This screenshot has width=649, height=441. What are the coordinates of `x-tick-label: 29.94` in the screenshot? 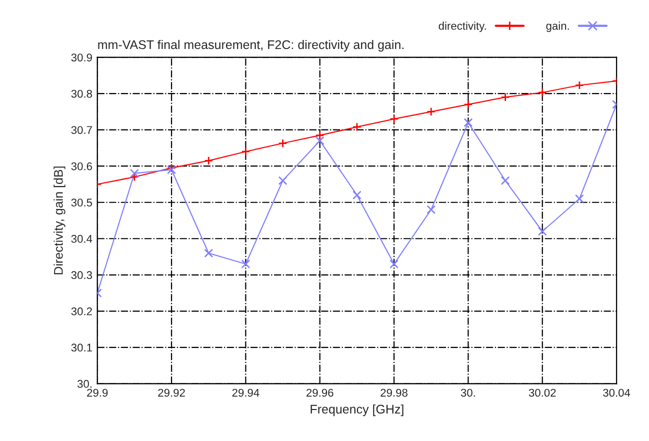 It's located at (246, 392).